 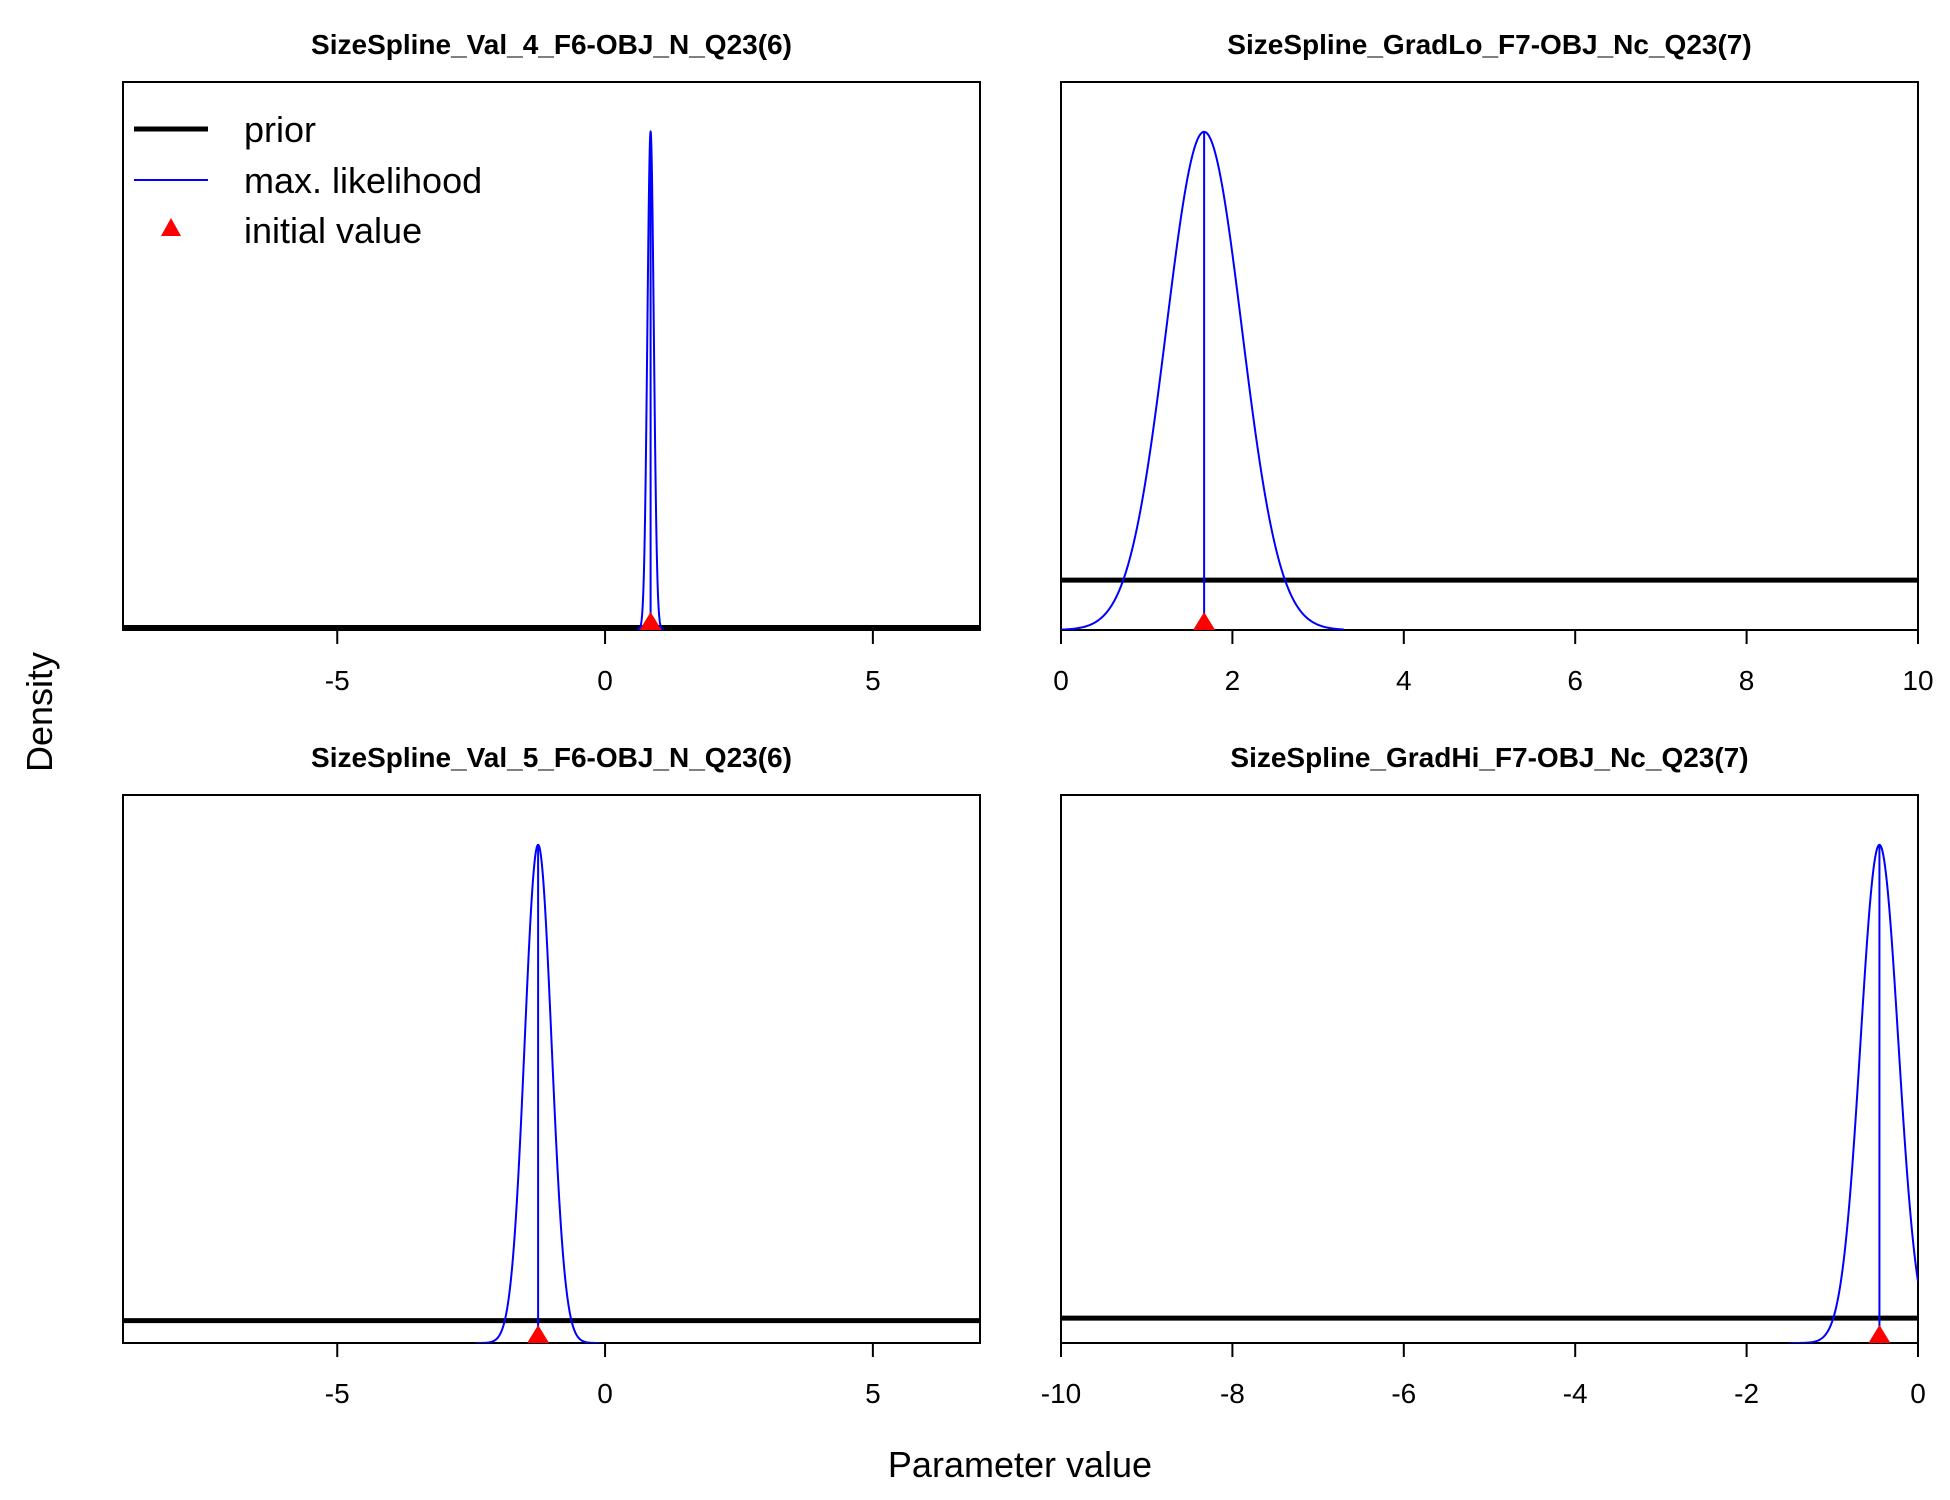 I want to click on legend-ml-label: max. likelihood, so click(x=363, y=180).